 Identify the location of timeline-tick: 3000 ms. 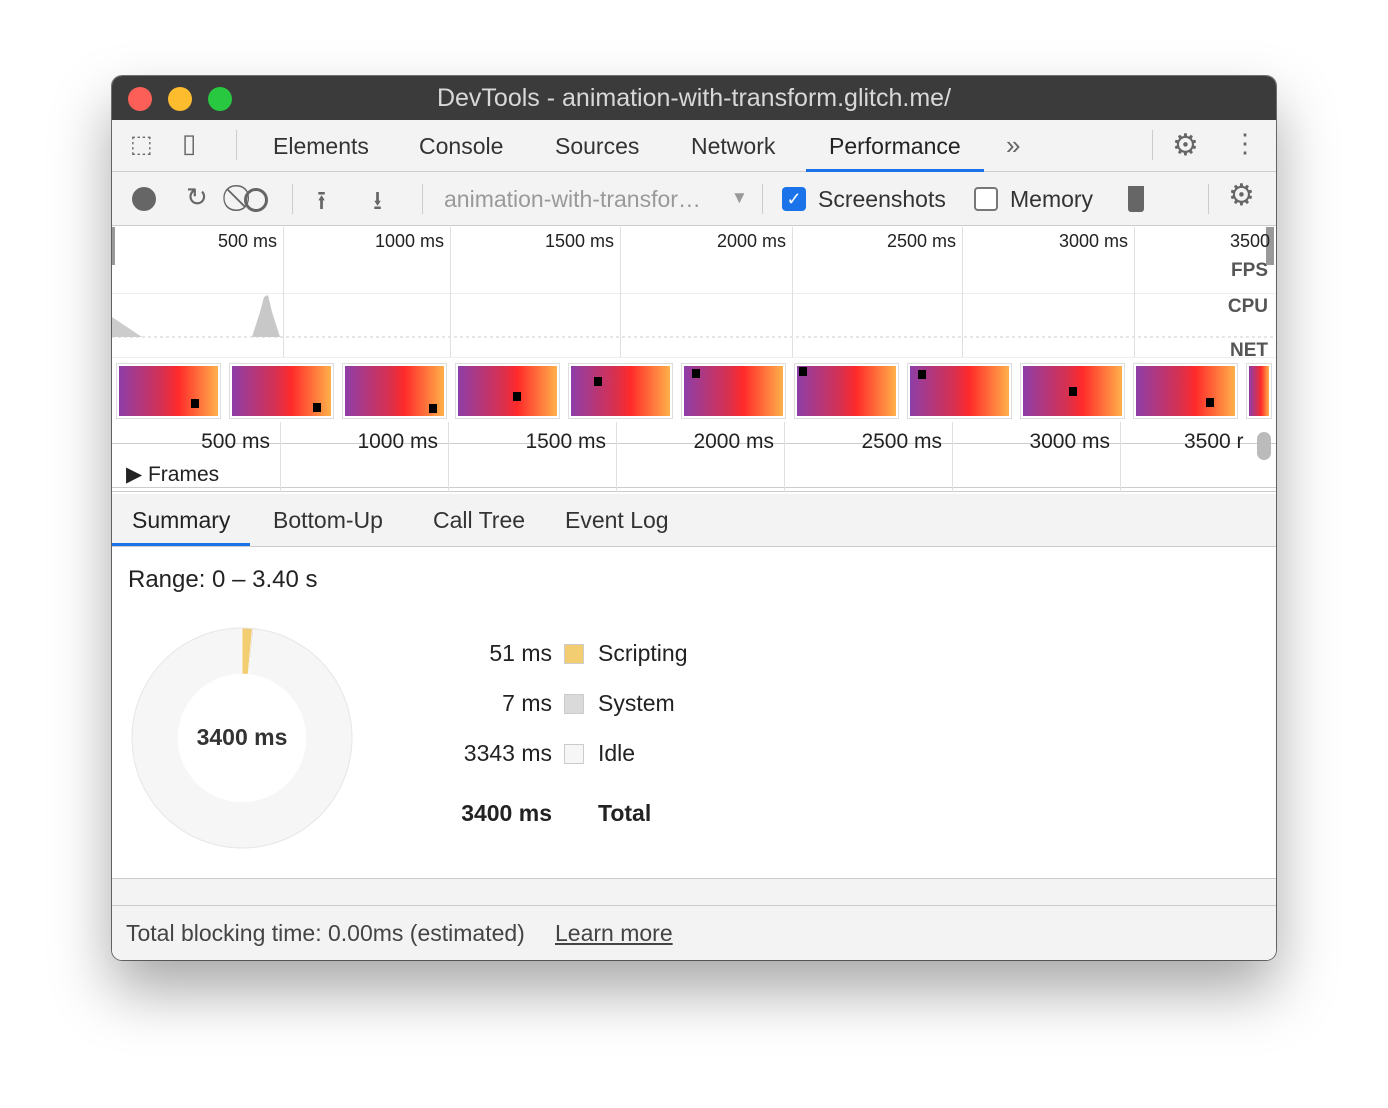
(1069, 441).